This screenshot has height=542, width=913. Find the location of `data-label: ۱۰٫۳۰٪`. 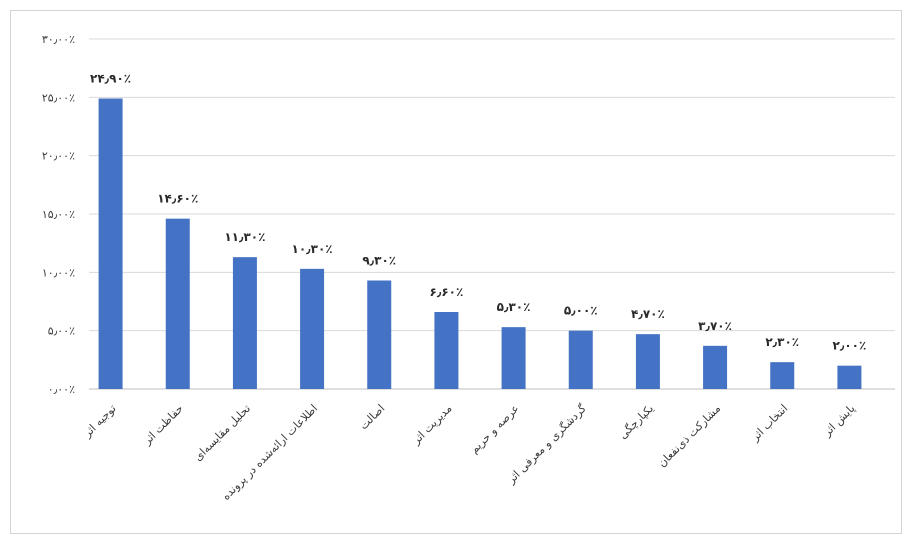

data-label: ۱۰٫۳۰٪ is located at coordinates (312, 249).